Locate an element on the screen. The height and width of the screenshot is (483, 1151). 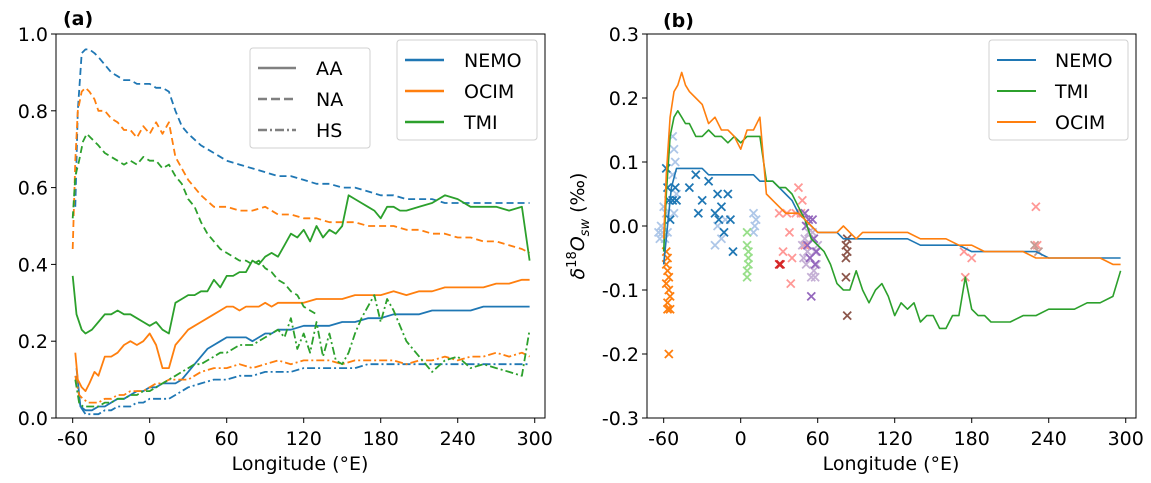
y-tick-label: 0.4 is located at coordinates (33, 265).